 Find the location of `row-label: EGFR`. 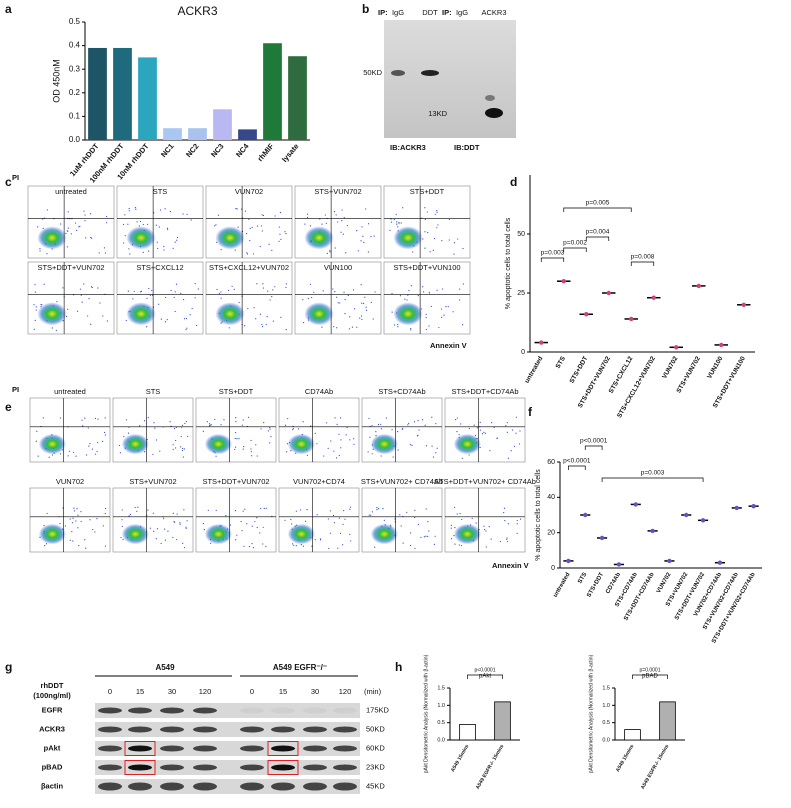

row-label: EGFR is located at coordinates (52, 709).